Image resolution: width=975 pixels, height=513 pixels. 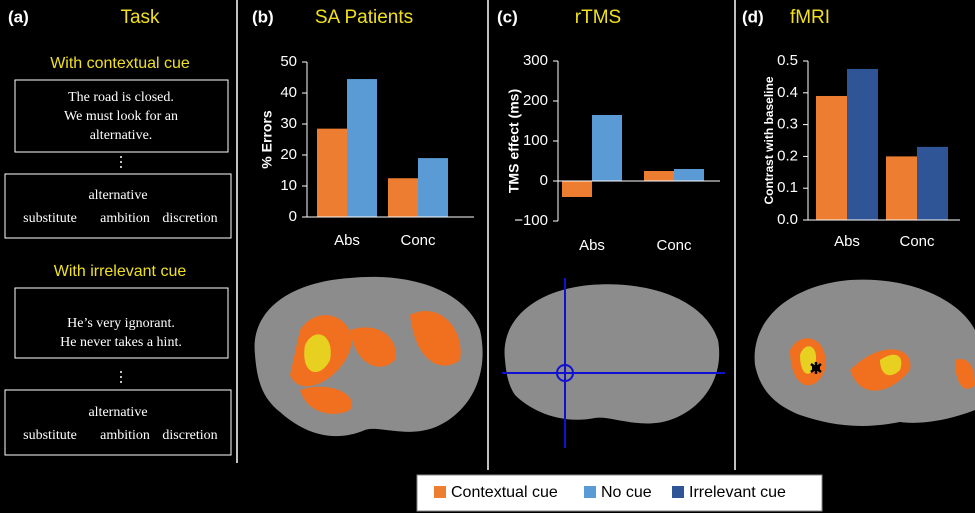 What do you see at coordinates (598, 17) in the screenshot?
I see `chart-title: rTMS` at bounding box center [598, 17].